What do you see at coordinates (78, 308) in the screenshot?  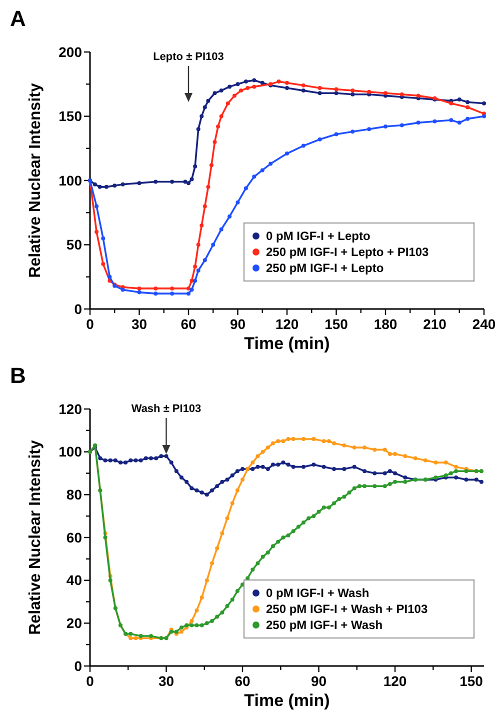 I see `y-tick-label: 0` at bounding box center [78, 308].